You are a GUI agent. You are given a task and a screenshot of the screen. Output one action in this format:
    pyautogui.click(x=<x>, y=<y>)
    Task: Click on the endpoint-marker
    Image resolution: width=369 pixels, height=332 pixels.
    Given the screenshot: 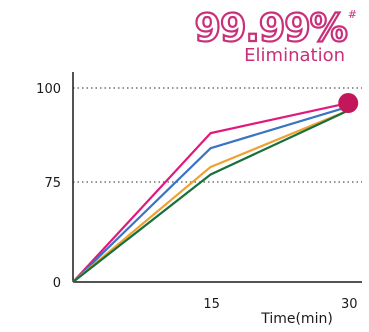 What is the action you would take?
    pyautogui.click(x=348, y=103)
    